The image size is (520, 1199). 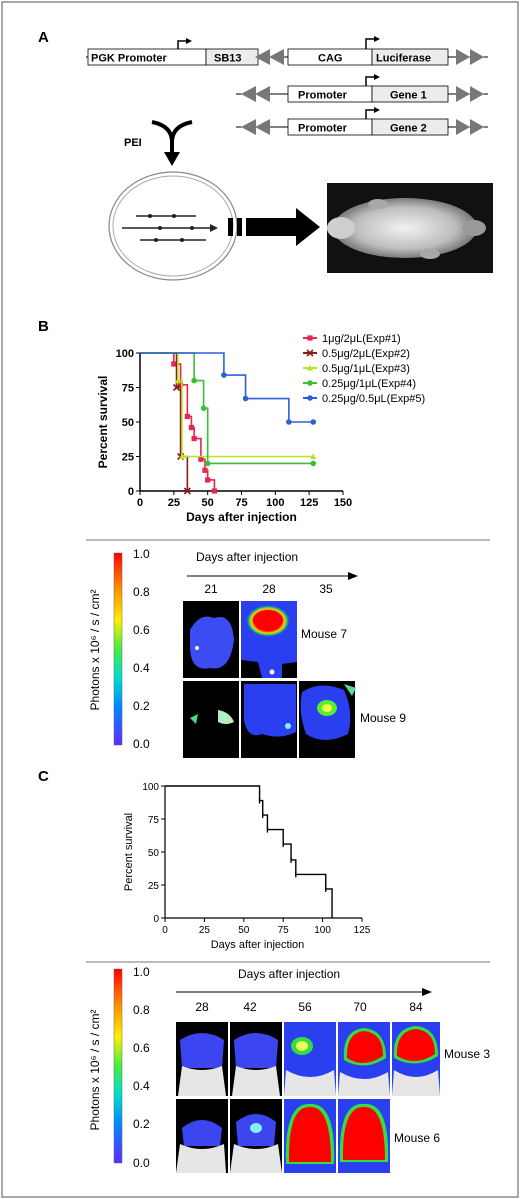 What do you see at coordinates (366, 369) in the screenshot?
I see `chart-b-legend-label-2: 0.5μg/1μL(Exp#3)` at bounding box center [366, 369].